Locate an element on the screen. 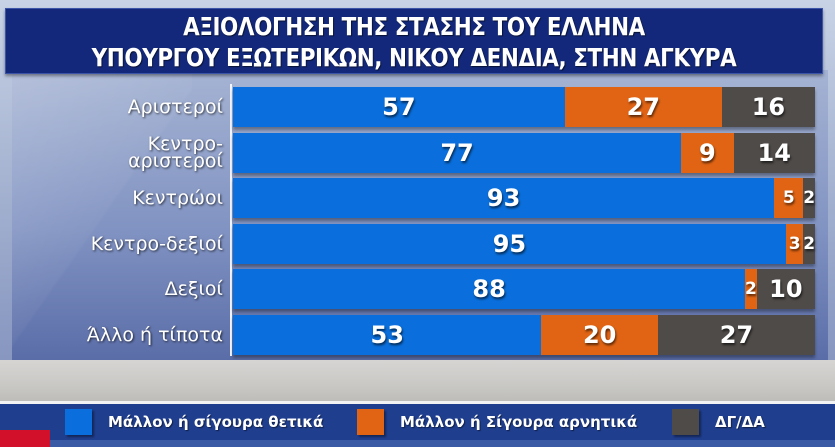 This screenshot has width=835, height=447. stacked-bar: 77 9 14 is located at coordinates (524, 153).